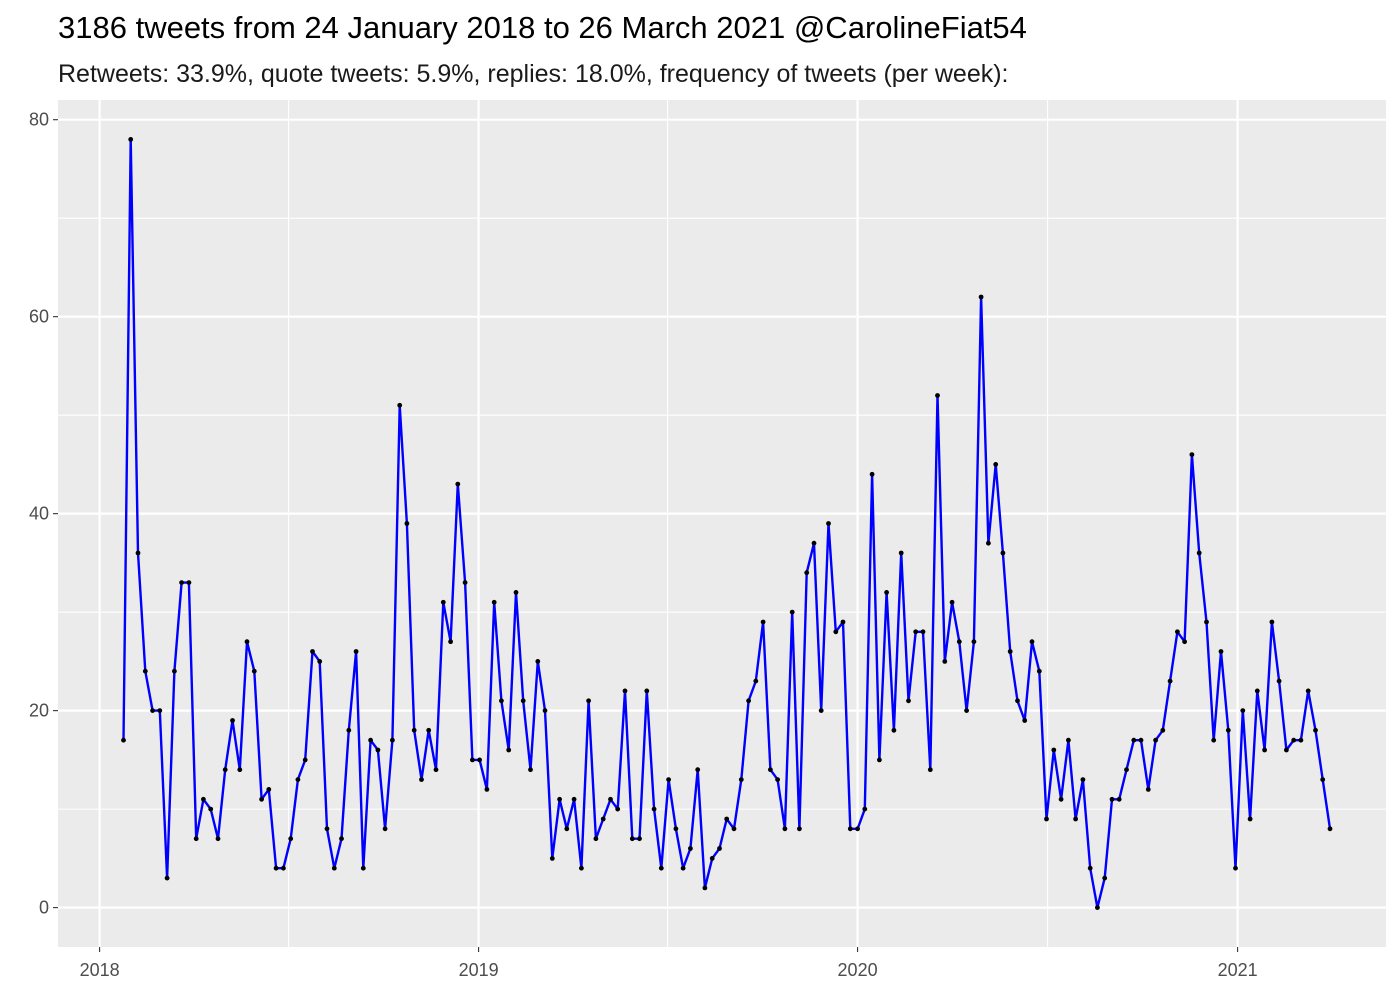 The width and height of the screenshot is (1400, 1000). Describe the element at coordinates (39, 711) in the screenshot. I see `y-tick-label: 20` at that location.